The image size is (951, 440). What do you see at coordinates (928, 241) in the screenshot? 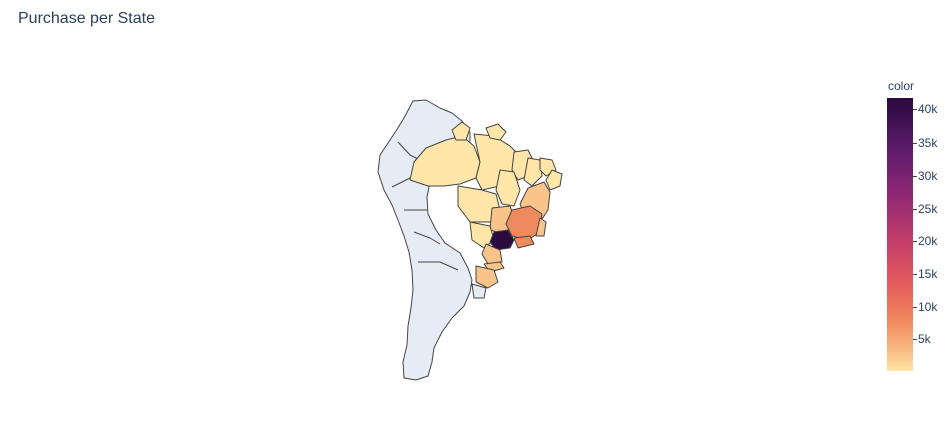
I see `colorbar-tick-label: 20k` at bounding box center [928, 241].